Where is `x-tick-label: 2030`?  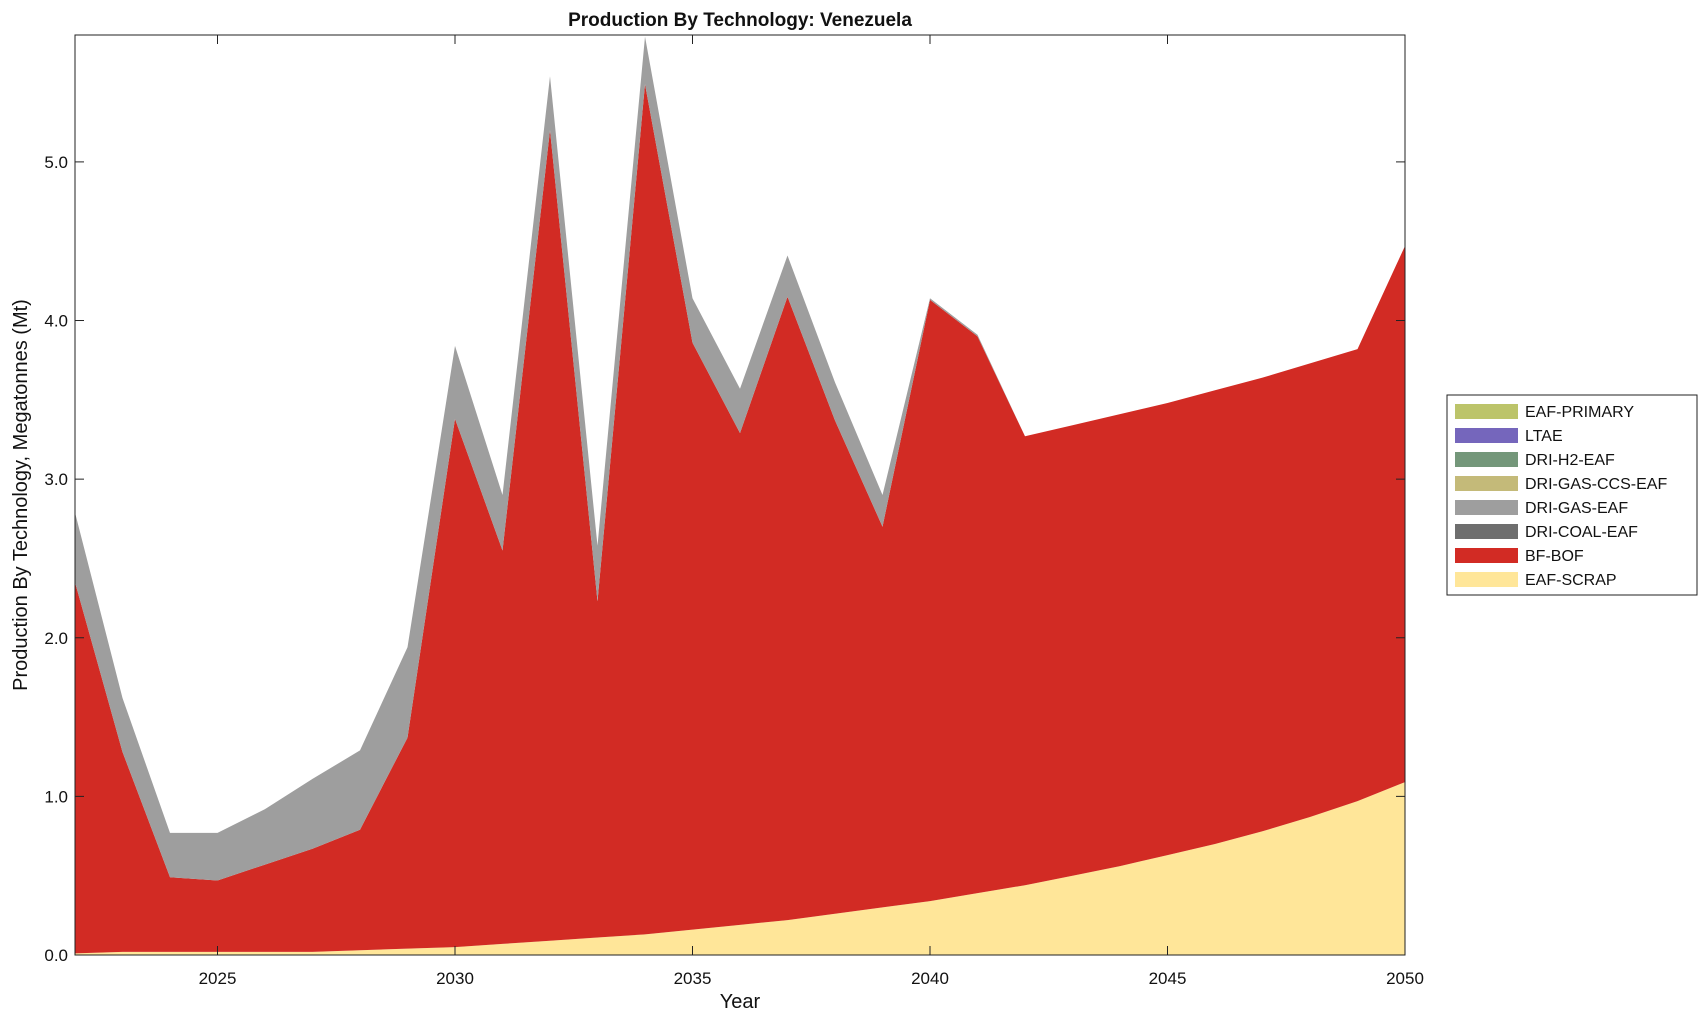
x-tick-label: 2030 is located at coordinates (455, 978).